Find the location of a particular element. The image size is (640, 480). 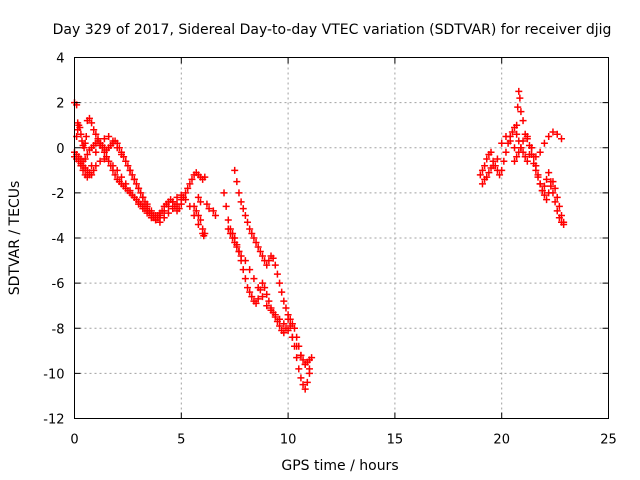

y-tick-label: 4 is located at coordinates (60, 59).